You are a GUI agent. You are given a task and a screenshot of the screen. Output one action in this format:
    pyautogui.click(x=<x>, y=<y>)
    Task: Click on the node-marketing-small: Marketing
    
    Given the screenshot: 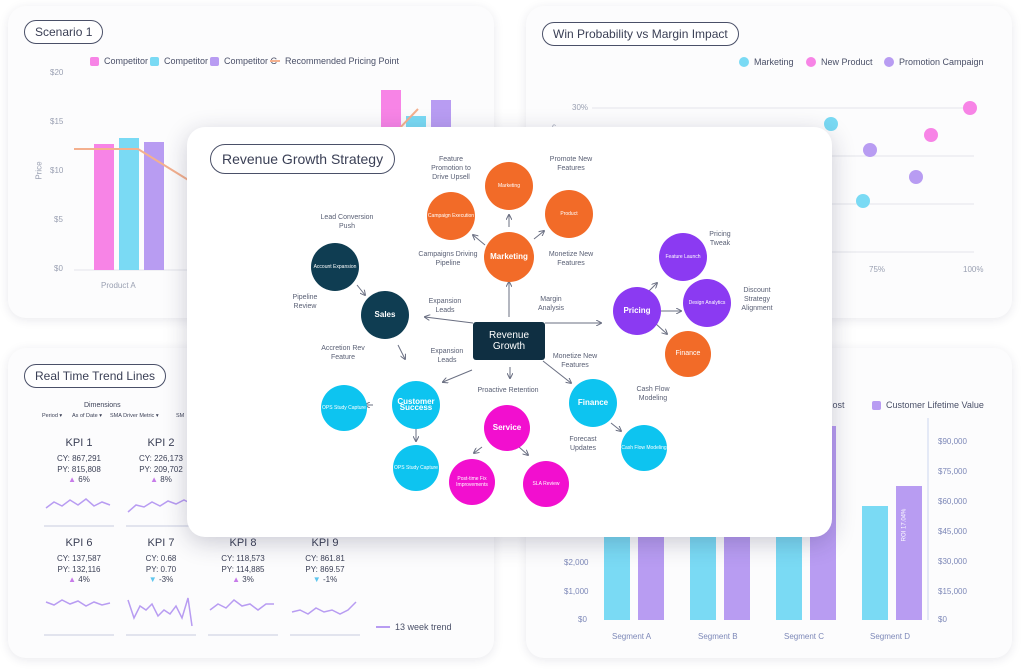 What is the action you would take?
    pyautogui.click(x=509, y=186)
    